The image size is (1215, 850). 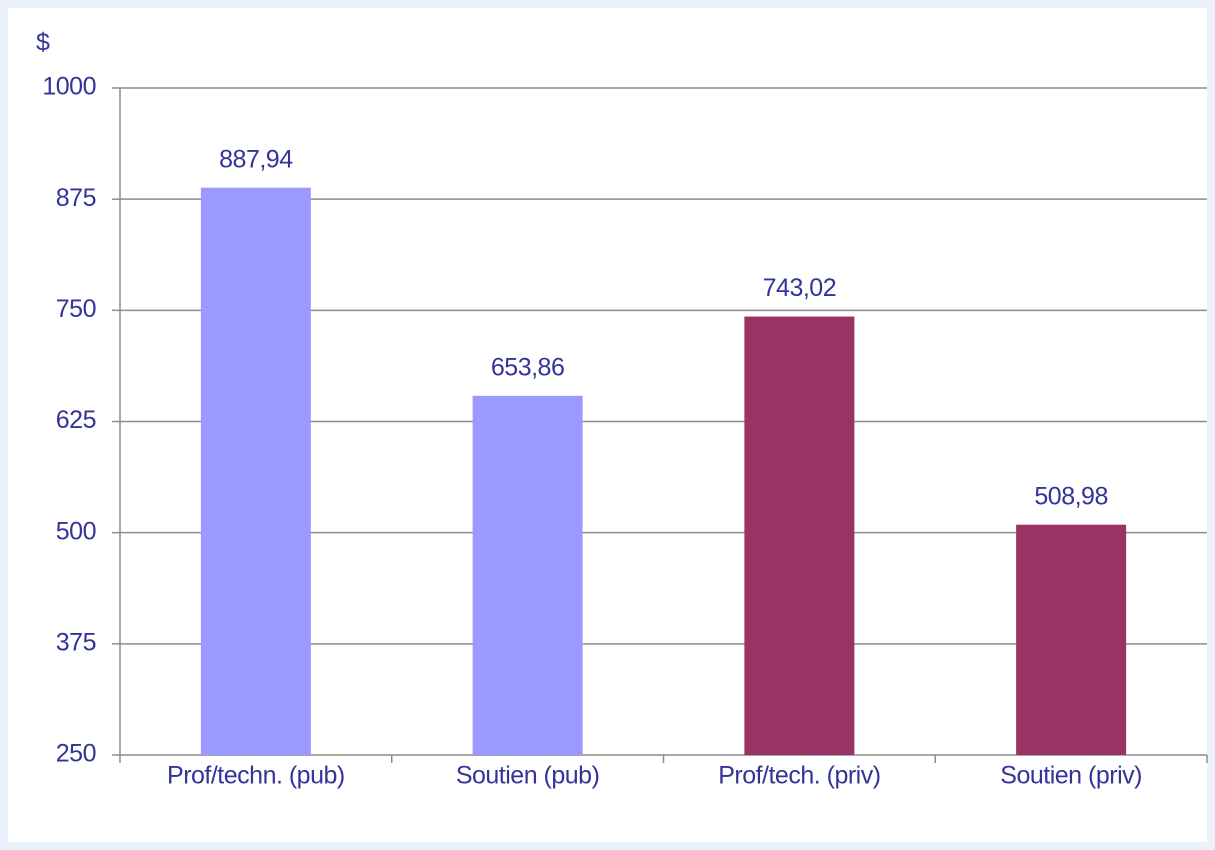 I want to click on x-tick-label: Prof/techn. (pub), so click(x=256, y=776).